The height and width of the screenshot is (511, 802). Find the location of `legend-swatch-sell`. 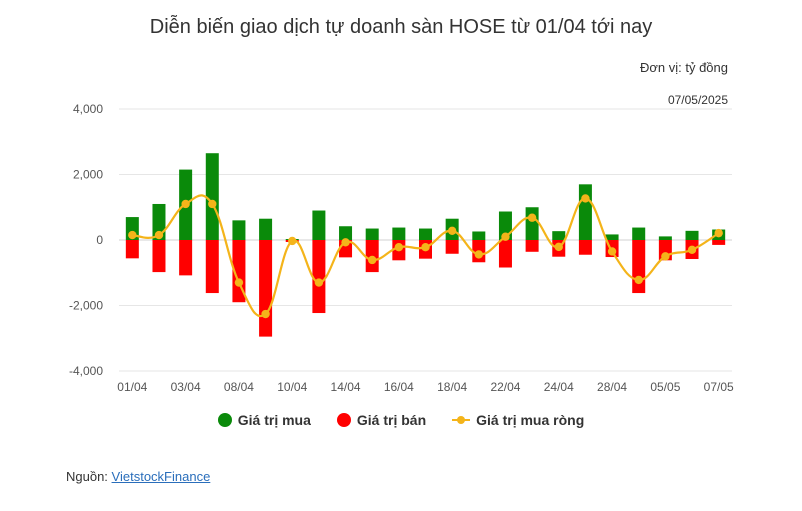

legend-swatch-sell is located at coordinates (343, 420).